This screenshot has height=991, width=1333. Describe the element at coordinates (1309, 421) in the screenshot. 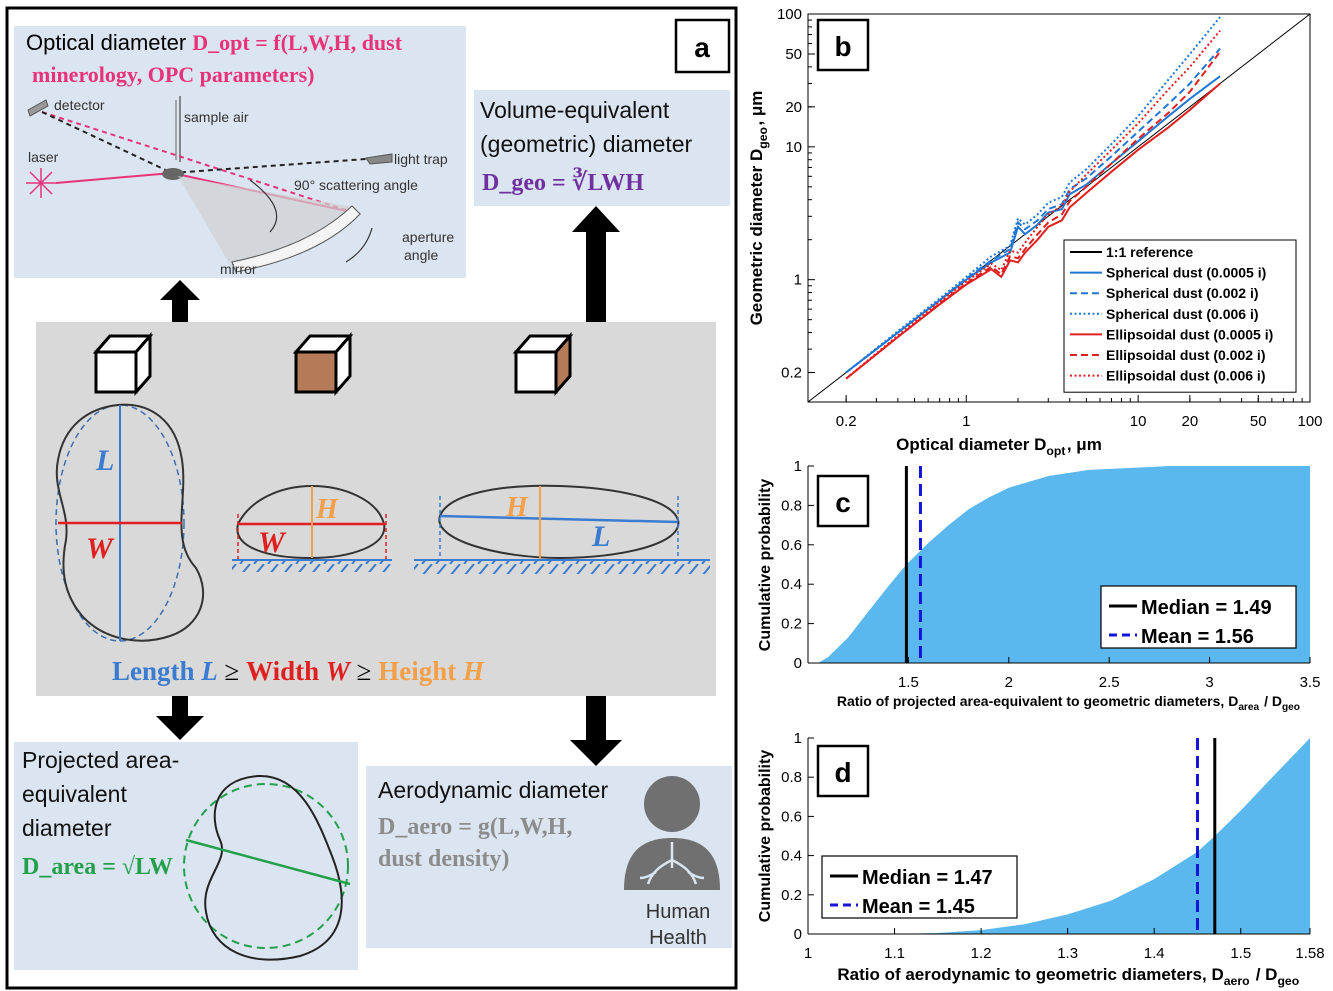

I see `chart-b-xtick-label: 100` at that location.